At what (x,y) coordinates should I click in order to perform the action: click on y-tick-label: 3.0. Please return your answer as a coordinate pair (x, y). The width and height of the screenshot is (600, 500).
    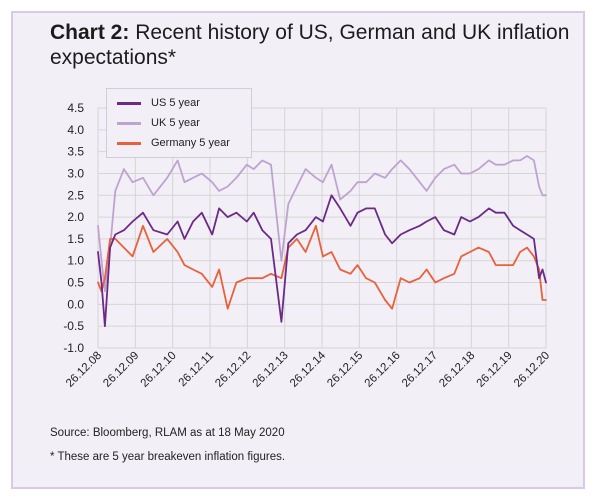
    Looking at the image, I should click on (75, 173).